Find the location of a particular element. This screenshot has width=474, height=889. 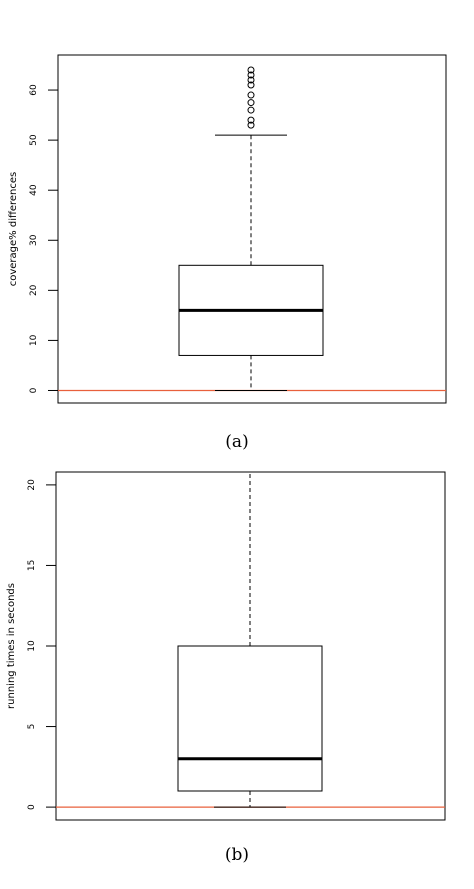

figure-caption: (a) is located at coordinates (236, 442).